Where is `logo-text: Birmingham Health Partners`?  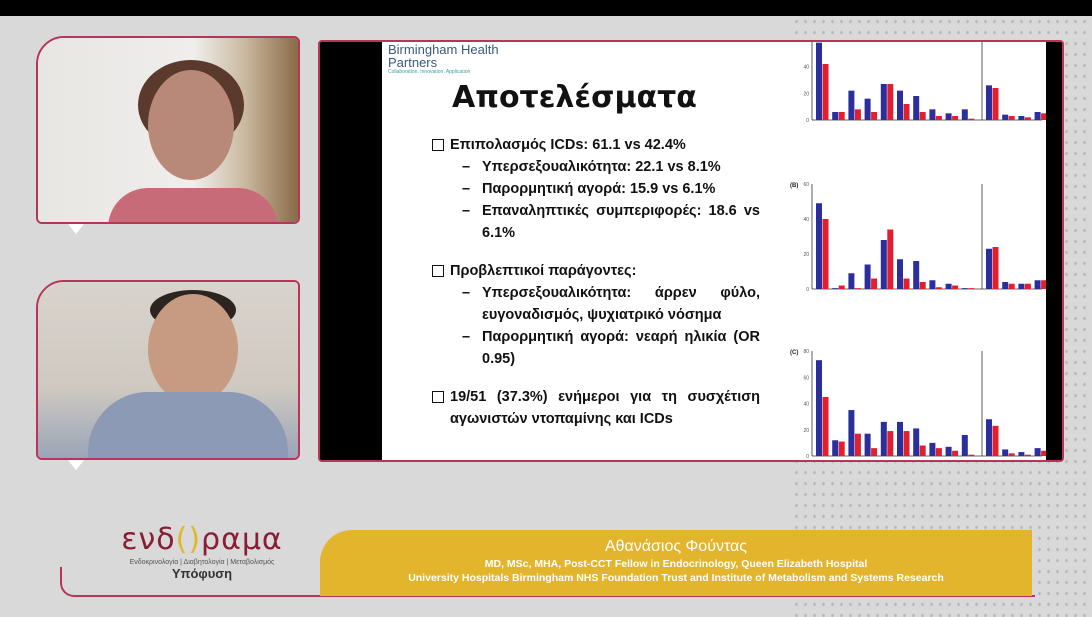 logo-text: Birmingham Health Partners is located at coordinates (443, 56).